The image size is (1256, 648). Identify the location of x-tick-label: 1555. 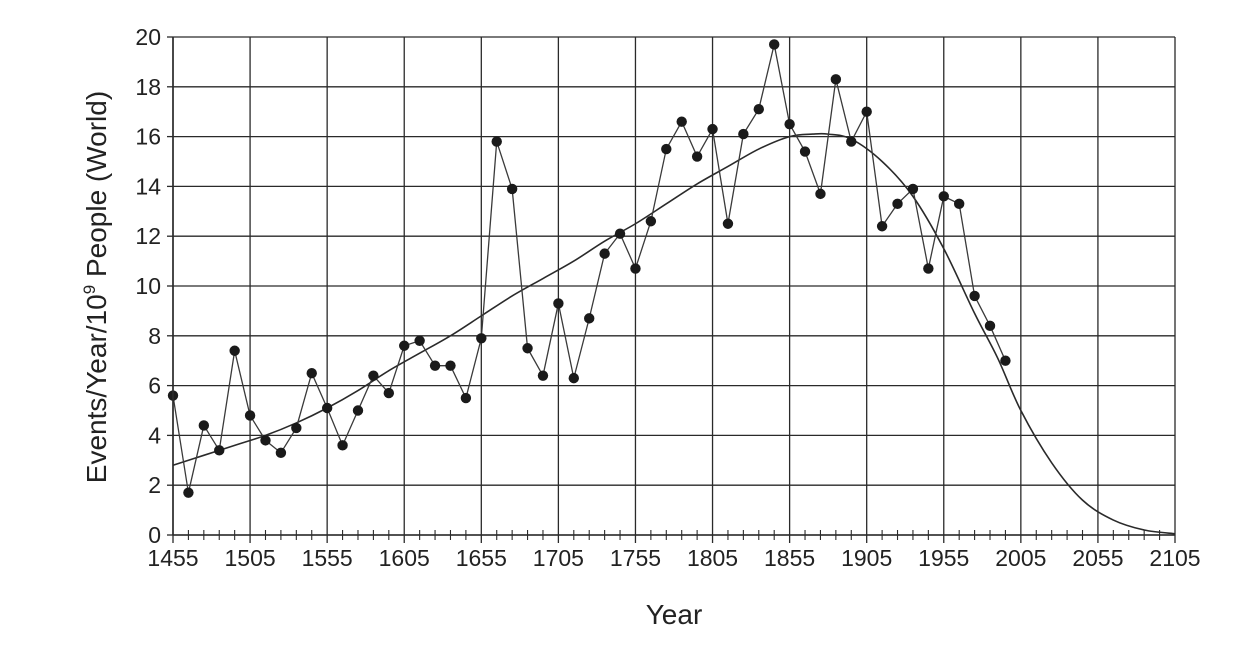
(327, 558).